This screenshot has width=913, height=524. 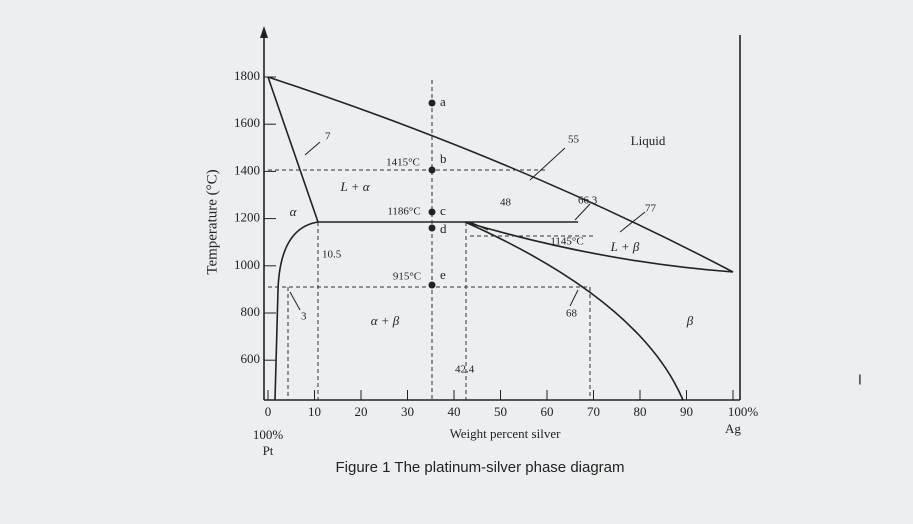 What do you see at coordinates (294, 211) in the screenshot?
I see `region-label: α` at bounding box center [294, 211].